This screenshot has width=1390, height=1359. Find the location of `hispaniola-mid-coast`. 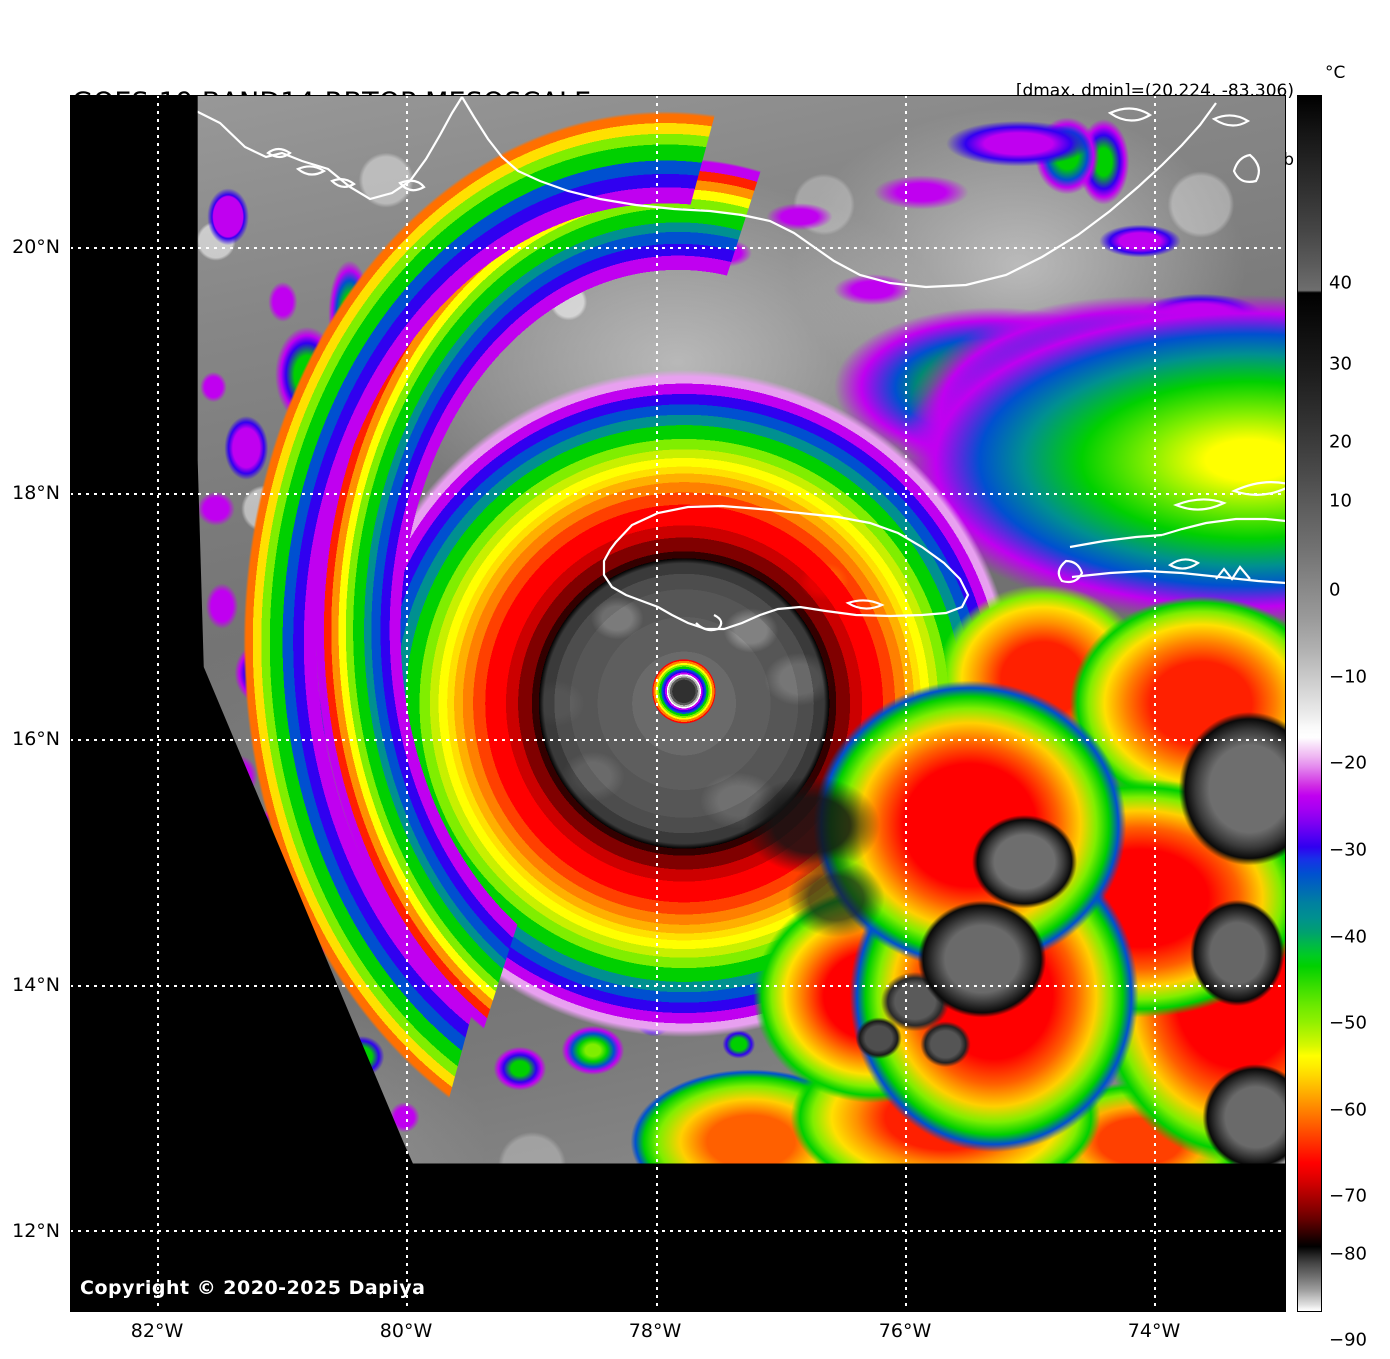

hispaniola-mid-coast is located at coordinates (1178, 577).